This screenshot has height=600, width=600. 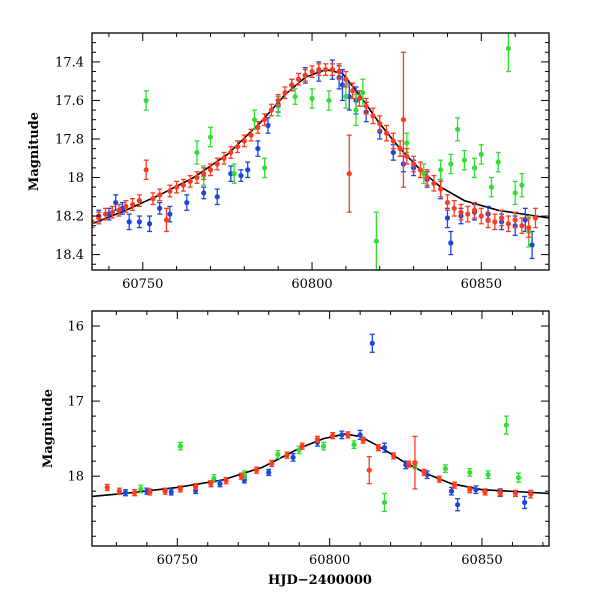 I want to click on x-tick-label: 60750, so click(x=142, y=284).